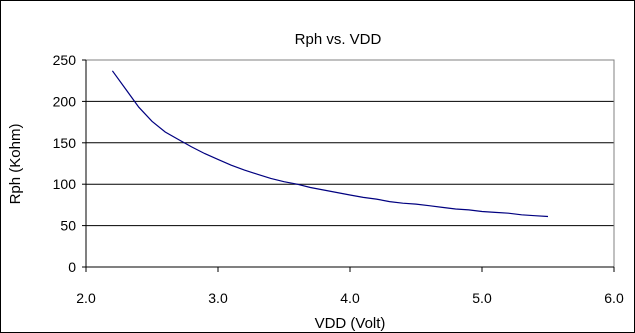  What do you see at coordinates (65, 101) in the screenshot?
I see `y-tick-label: 200` at bounding box center [65, 101].